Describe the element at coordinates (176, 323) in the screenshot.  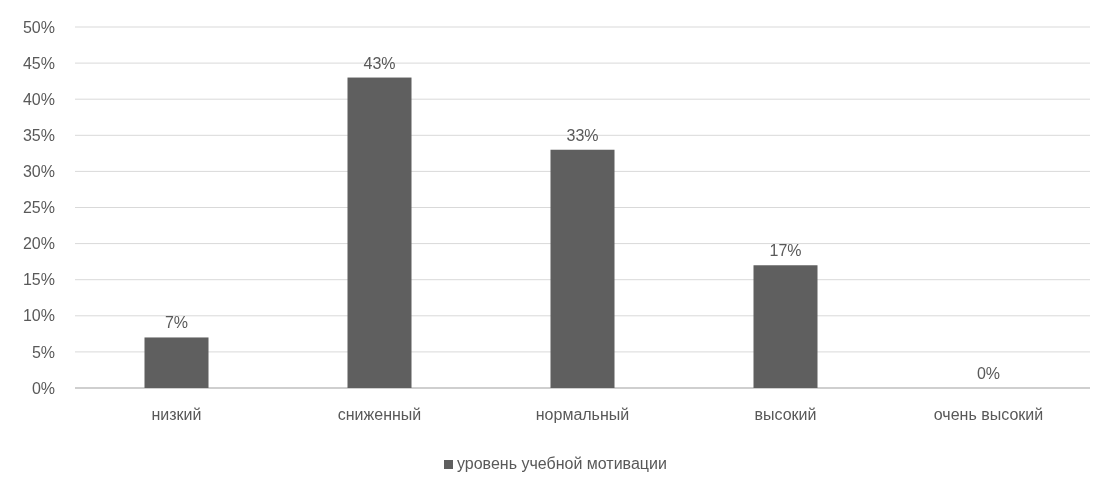
I see `data-label: 7%` at that location.